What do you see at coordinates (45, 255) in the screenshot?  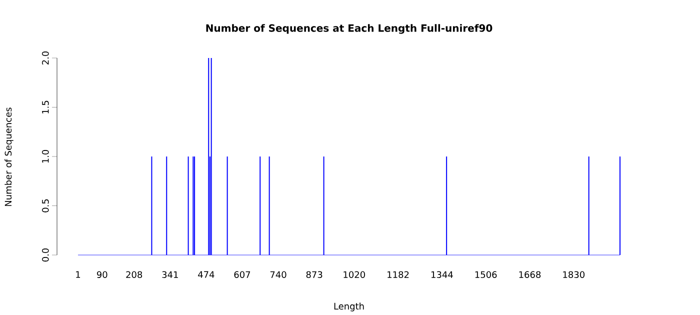 I see `y-tick-label: 0.0` at bounding box center [45, 255].